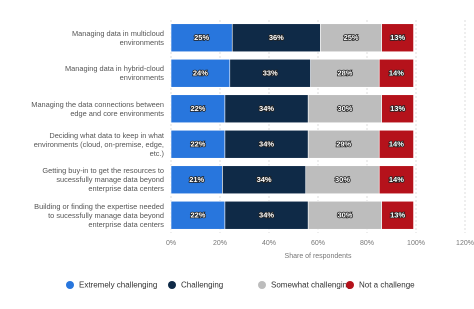 Image resolution: width=474 pixels, height=309 pixels. I want to click on value-label: 36%, so click(276, 37).